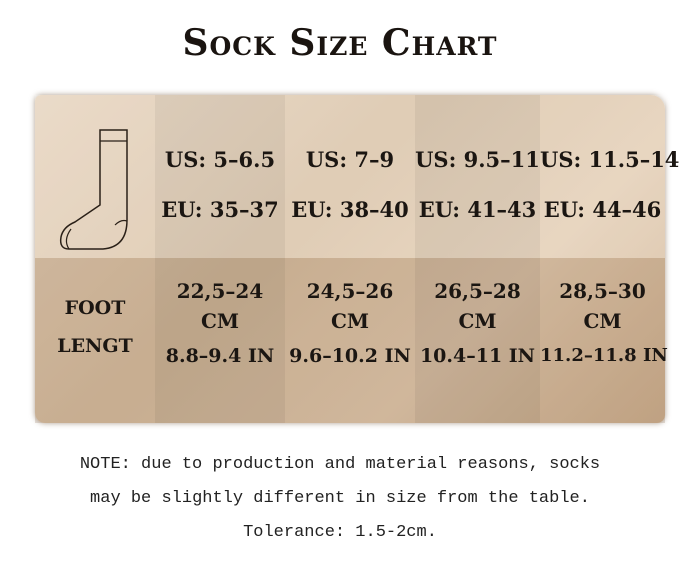 This screenshot has width=680, height=577. Describe the element at coordinates (604, 355) in the screenshot. I see `inch-length: 11.2–11.8 IN` at that location.